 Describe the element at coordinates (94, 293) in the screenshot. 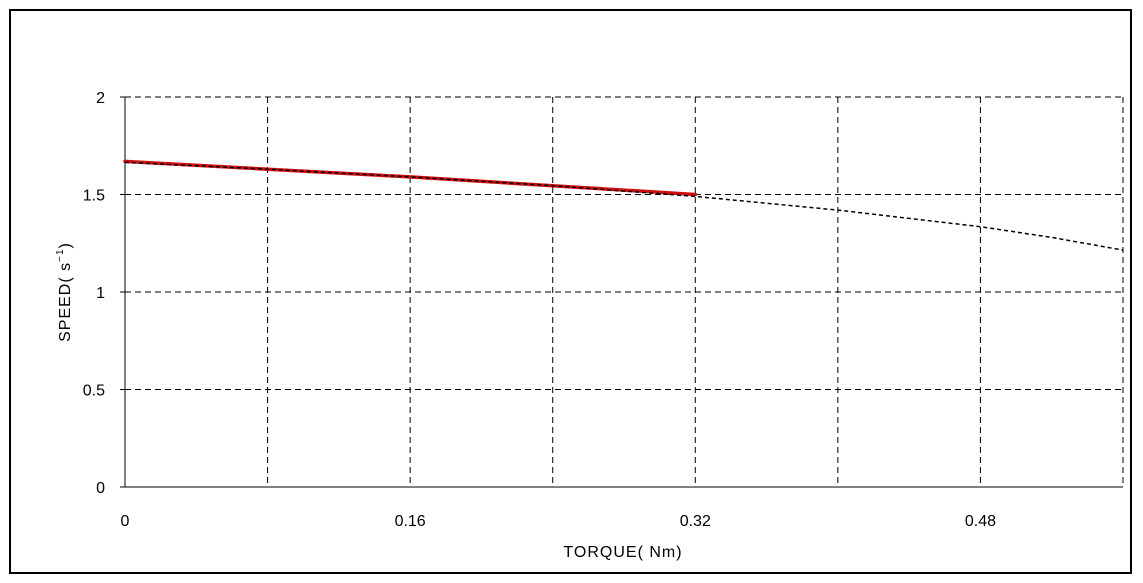

I see `y-tick-labels: 0 0.5 1 1.5 2` at that location.